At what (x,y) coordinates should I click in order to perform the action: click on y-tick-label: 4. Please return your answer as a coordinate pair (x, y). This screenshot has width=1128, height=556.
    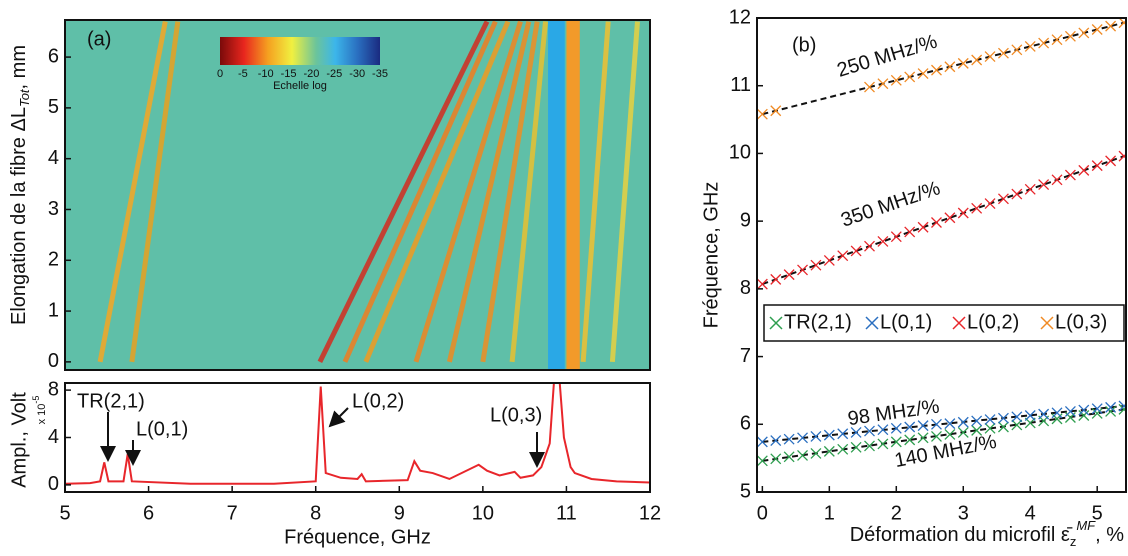
    Looking at the image, I should click on (53, 437).